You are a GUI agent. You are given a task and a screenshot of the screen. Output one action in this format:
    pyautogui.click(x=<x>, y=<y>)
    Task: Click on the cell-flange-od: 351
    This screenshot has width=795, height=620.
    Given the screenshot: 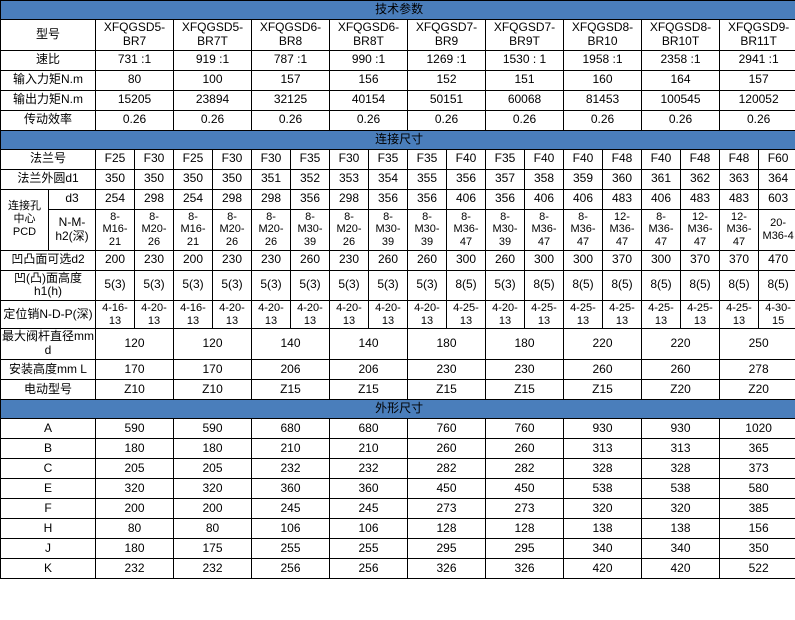 What is the action you would take?
    pyautogui.click(x=271, y=179)
    